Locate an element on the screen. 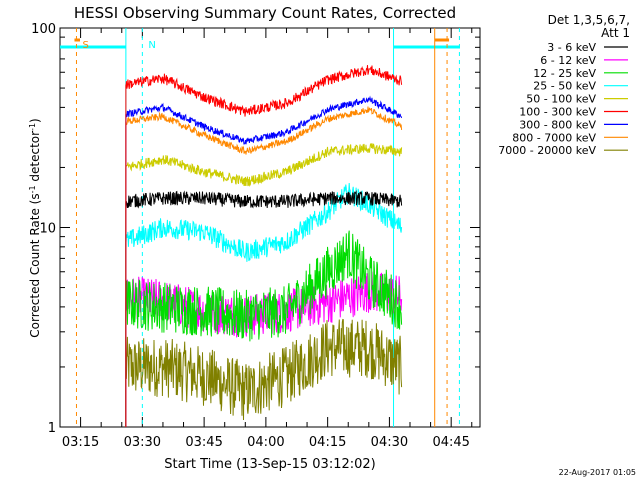  x-tick-label: 03:45 is located at coordinates (203, 442).